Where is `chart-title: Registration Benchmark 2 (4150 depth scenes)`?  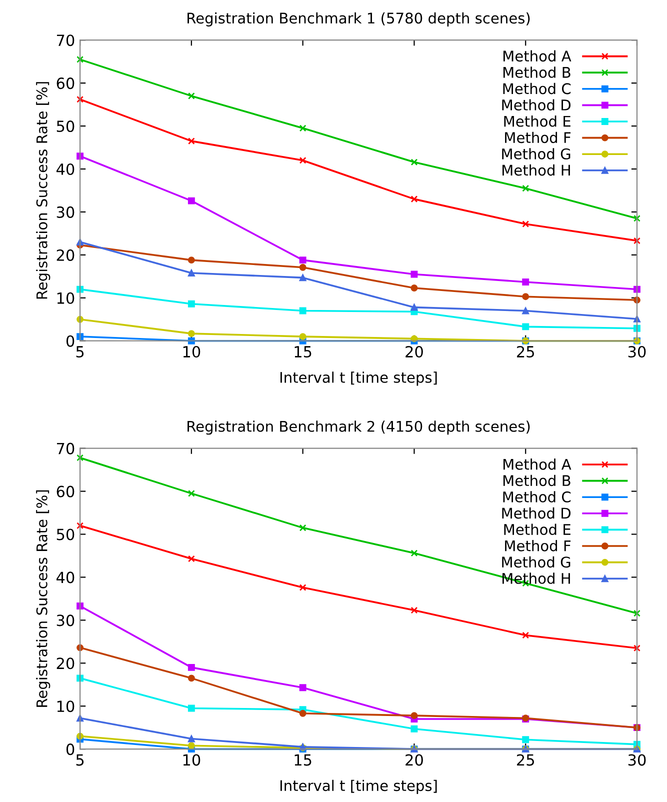
chart-title: Registration Benchmark 2 (4150 depth scenes) is located at coordinates (359, 427).